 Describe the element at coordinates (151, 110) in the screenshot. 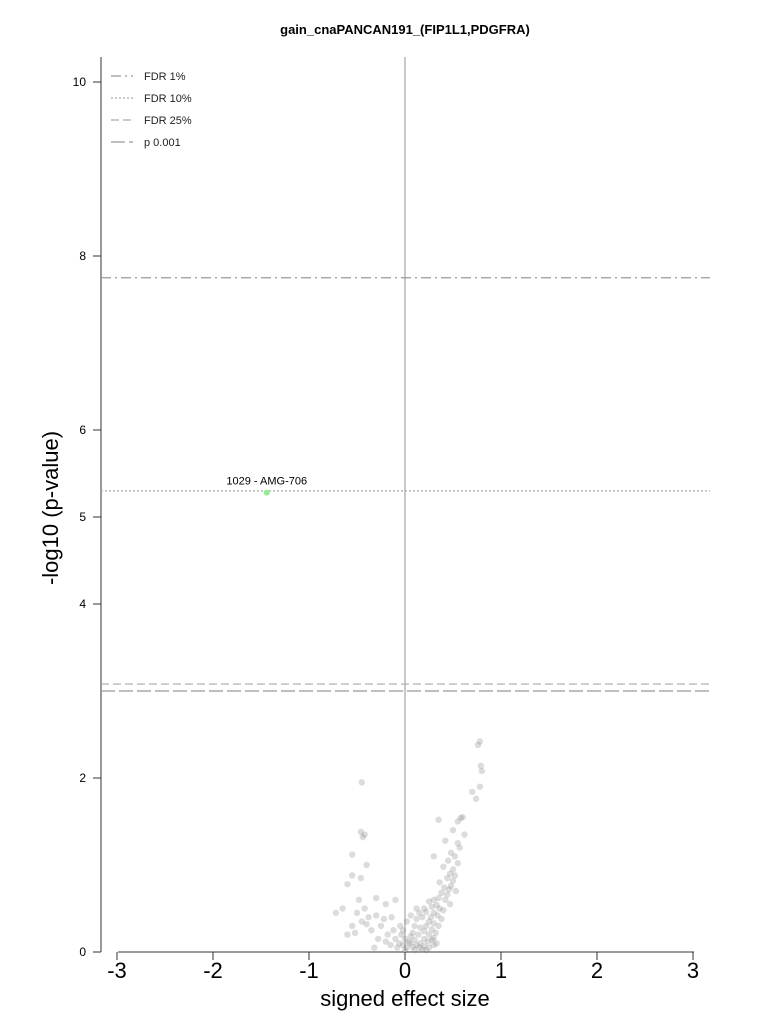

I see `legend: FDR 1% FDR 10% FDR 25% p 0.001` at that location.